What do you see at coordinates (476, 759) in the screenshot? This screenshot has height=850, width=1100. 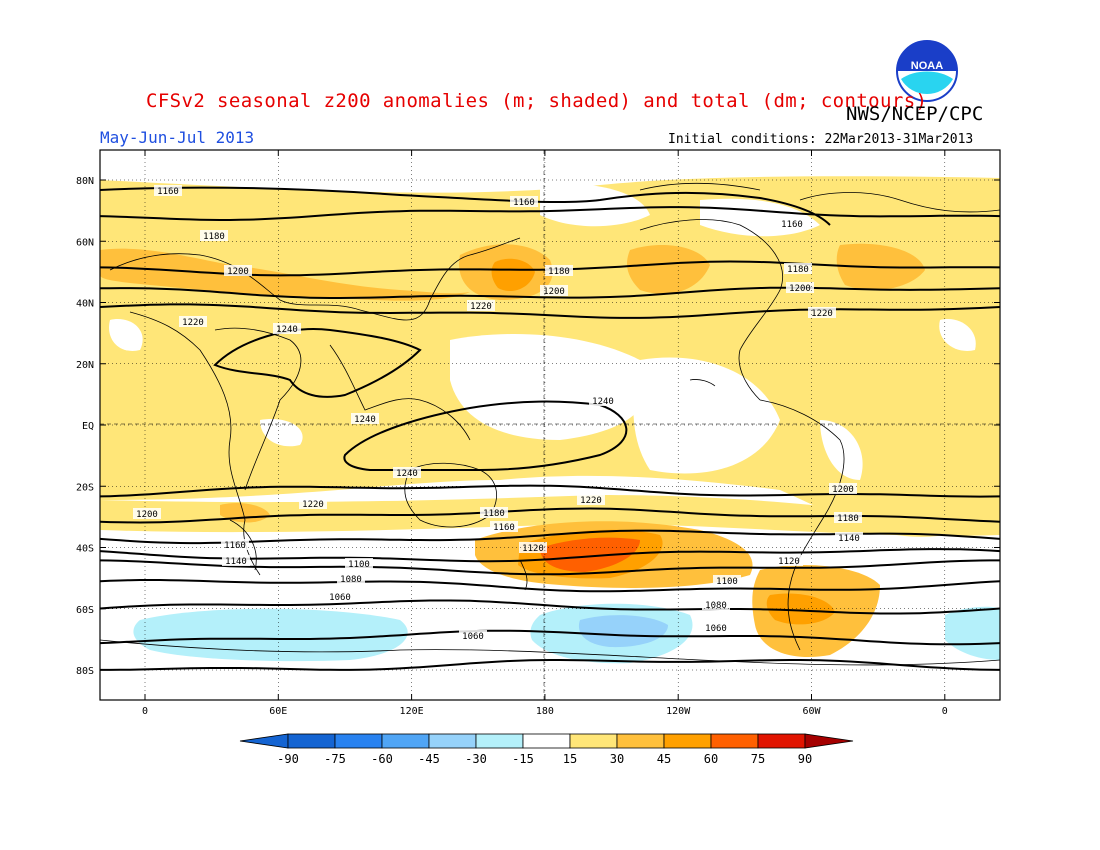 I see `colorbar-label: -30` at bounding box center [476, 759].